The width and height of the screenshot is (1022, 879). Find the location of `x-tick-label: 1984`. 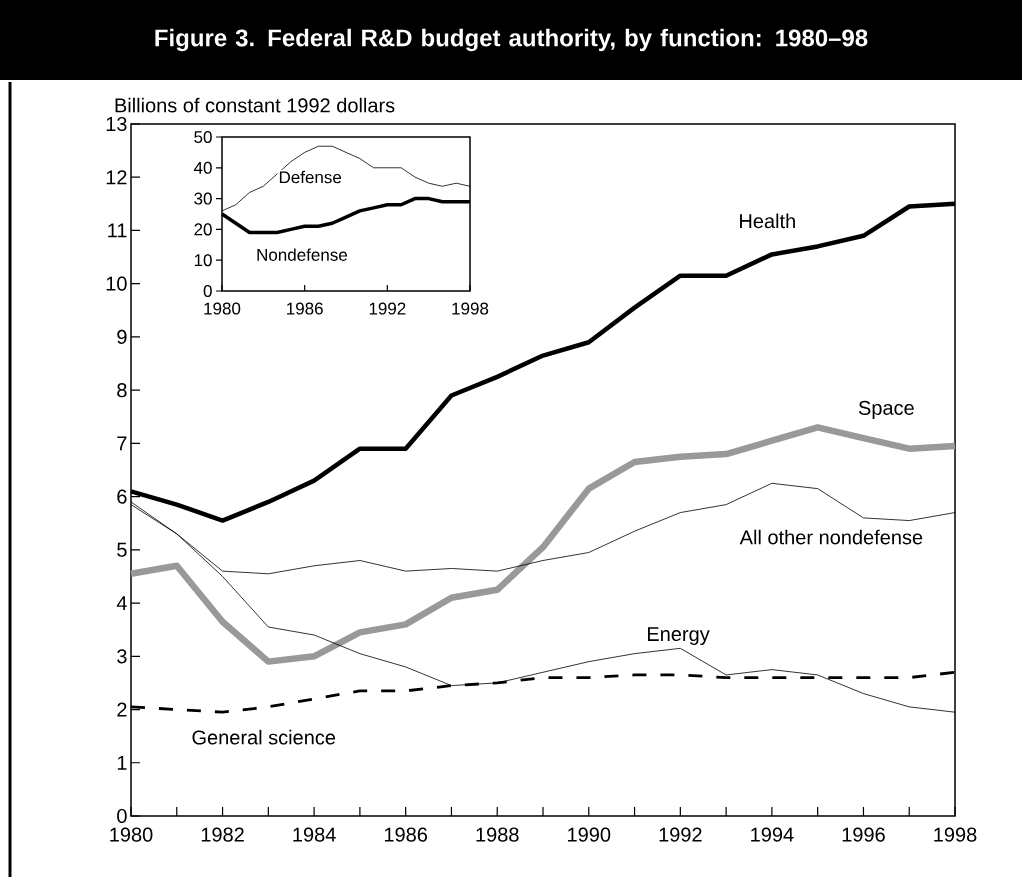

x-tick-label: 1984 is located at coordinates (314, 834).